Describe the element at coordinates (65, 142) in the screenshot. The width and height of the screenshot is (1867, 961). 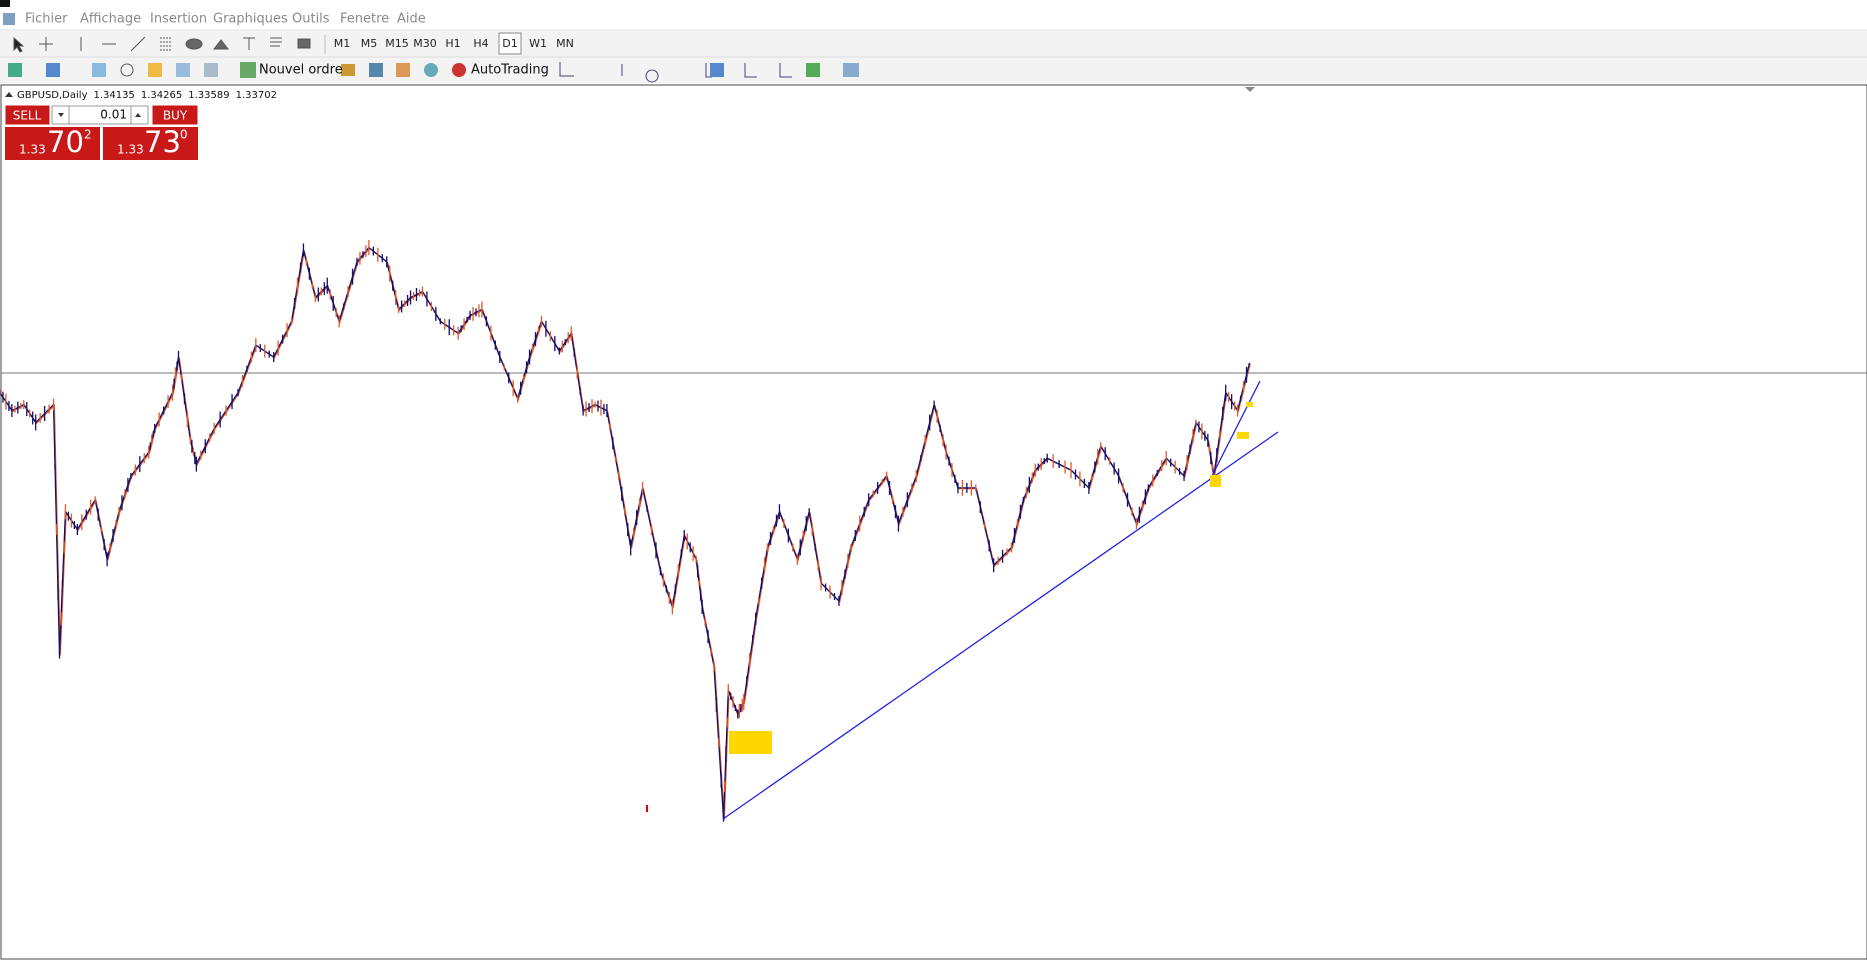
I see `bid-pips: 70` at that location.